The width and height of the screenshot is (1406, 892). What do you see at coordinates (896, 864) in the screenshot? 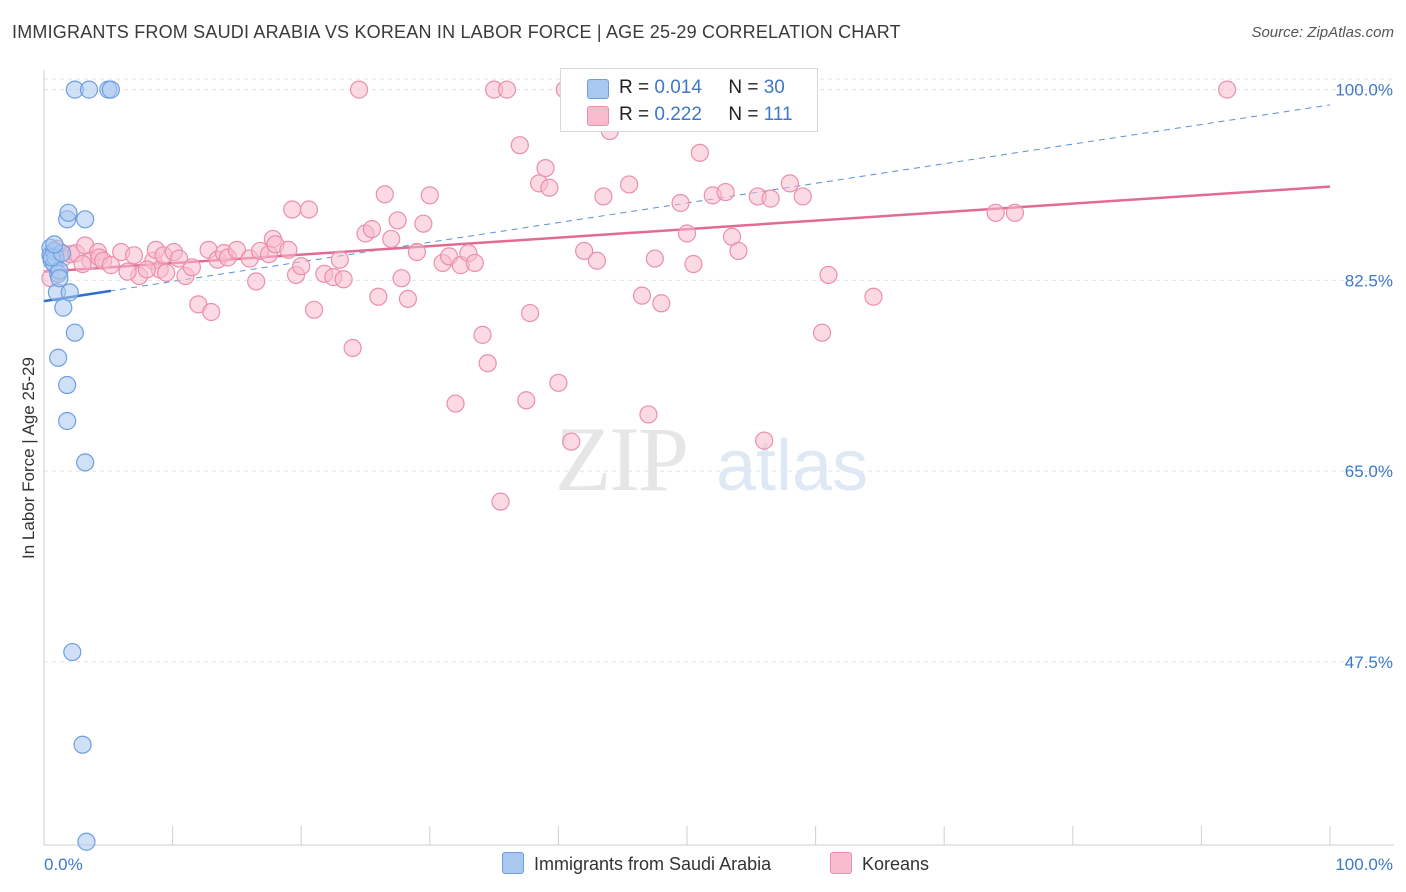
I see `bottom-legend-label-koreans: Koreans` at bounding box center [896, 864].